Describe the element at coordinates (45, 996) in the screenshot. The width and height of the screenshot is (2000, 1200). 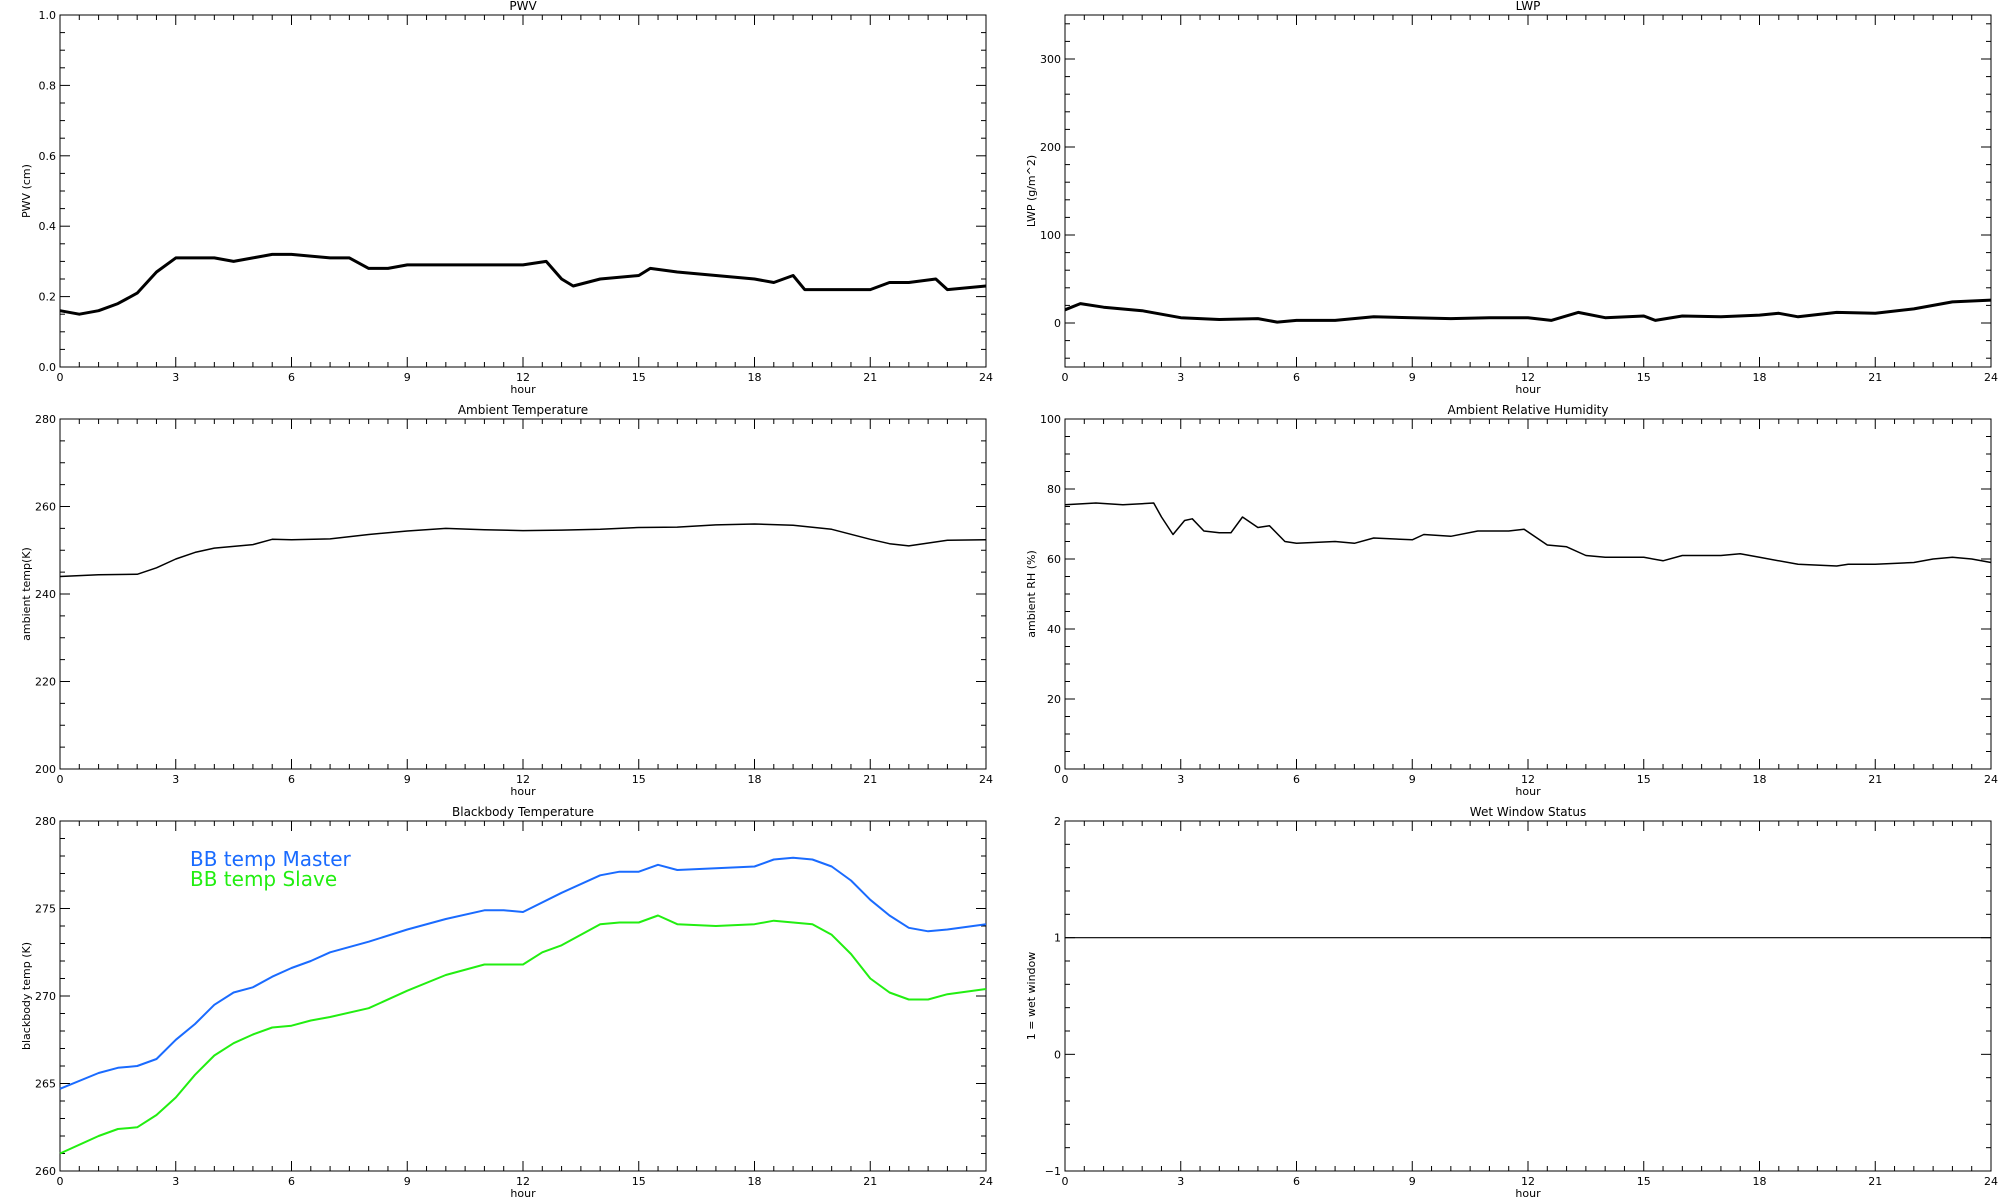
I see `y-tick-label: 270` at that location.